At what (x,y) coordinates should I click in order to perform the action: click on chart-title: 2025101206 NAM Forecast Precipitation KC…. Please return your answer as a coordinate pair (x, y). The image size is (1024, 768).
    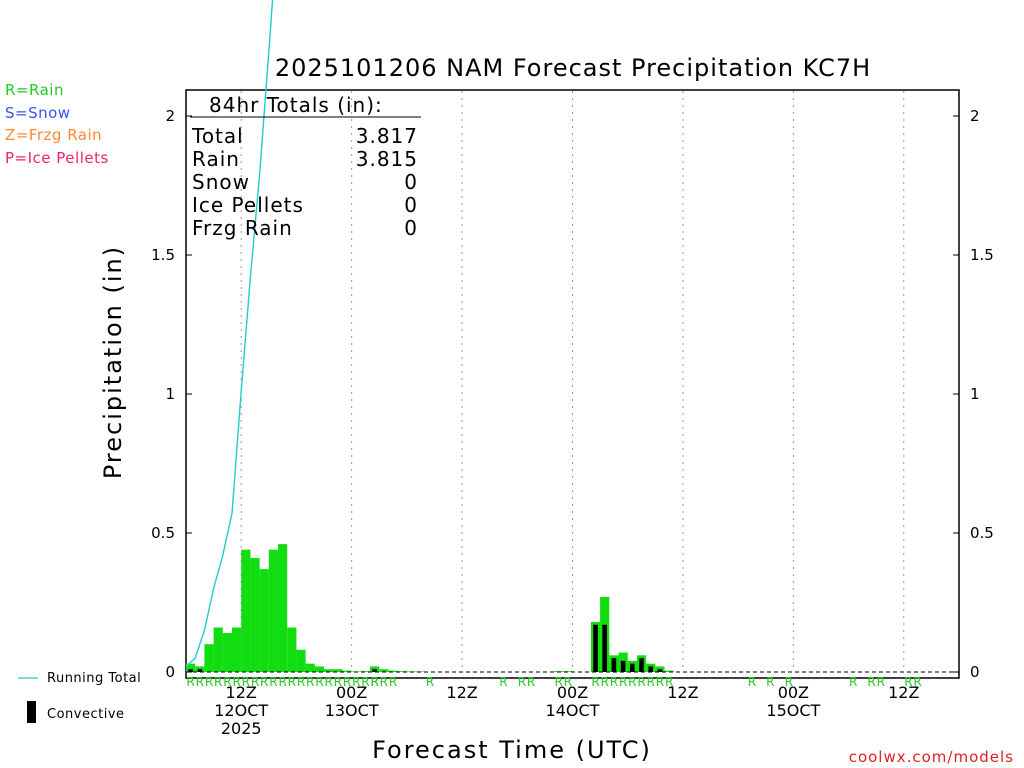
    Looking at the image, I should click on (573, 68).